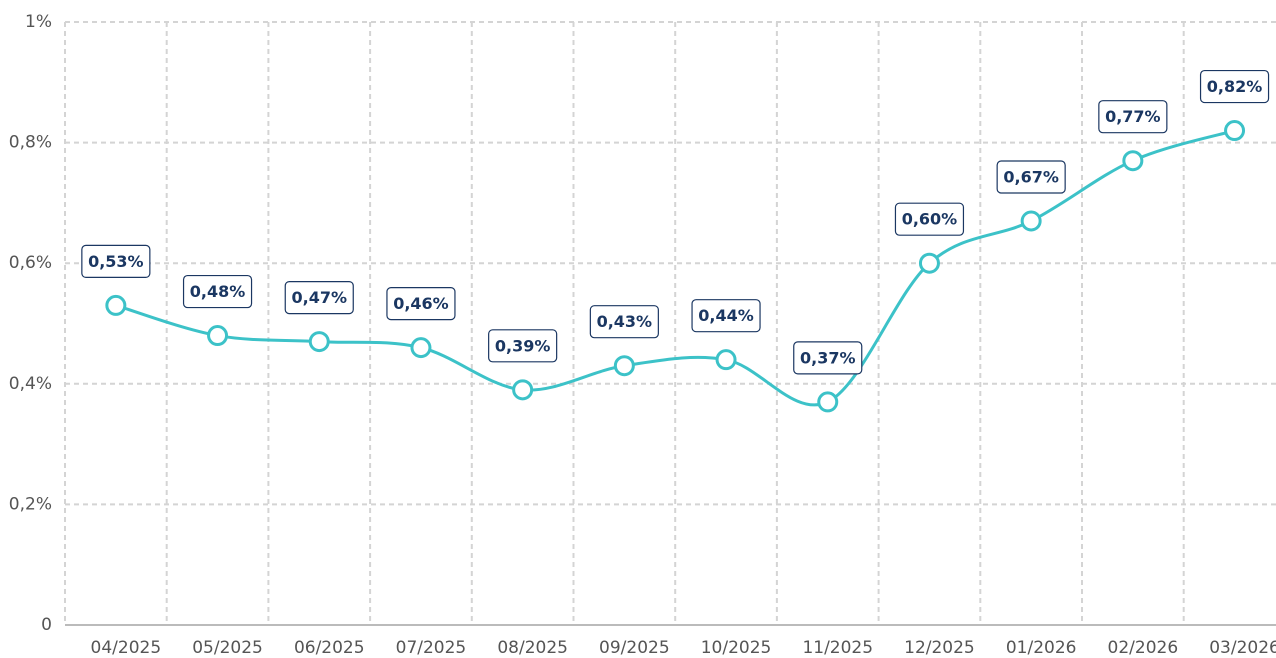 This screenshot has height=658, width=1276. Describe the element at coordinates (46, 625) in the screenshot. I see `y-tick-label: 0` at that location.